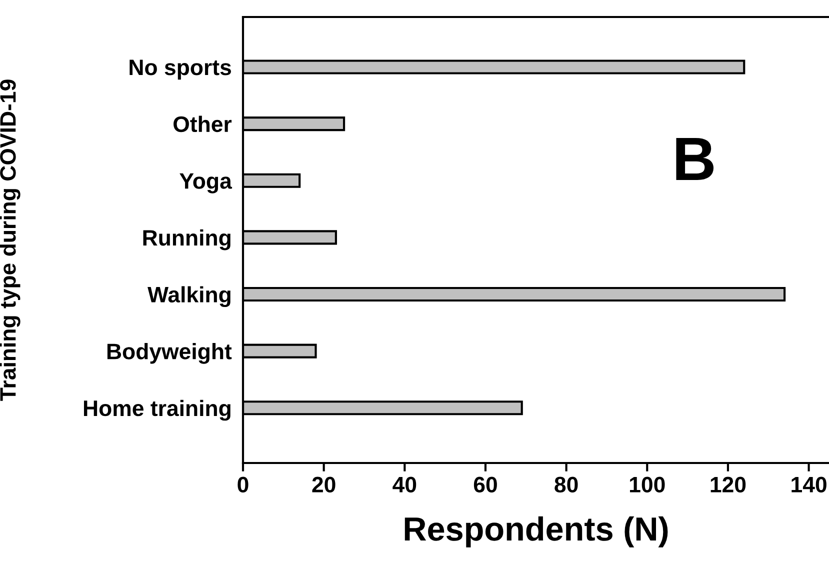  What do you see at coordinates (647, 484) in the screenshot?
I see `x-tick-label: 100` at bounding box center [647, 484].